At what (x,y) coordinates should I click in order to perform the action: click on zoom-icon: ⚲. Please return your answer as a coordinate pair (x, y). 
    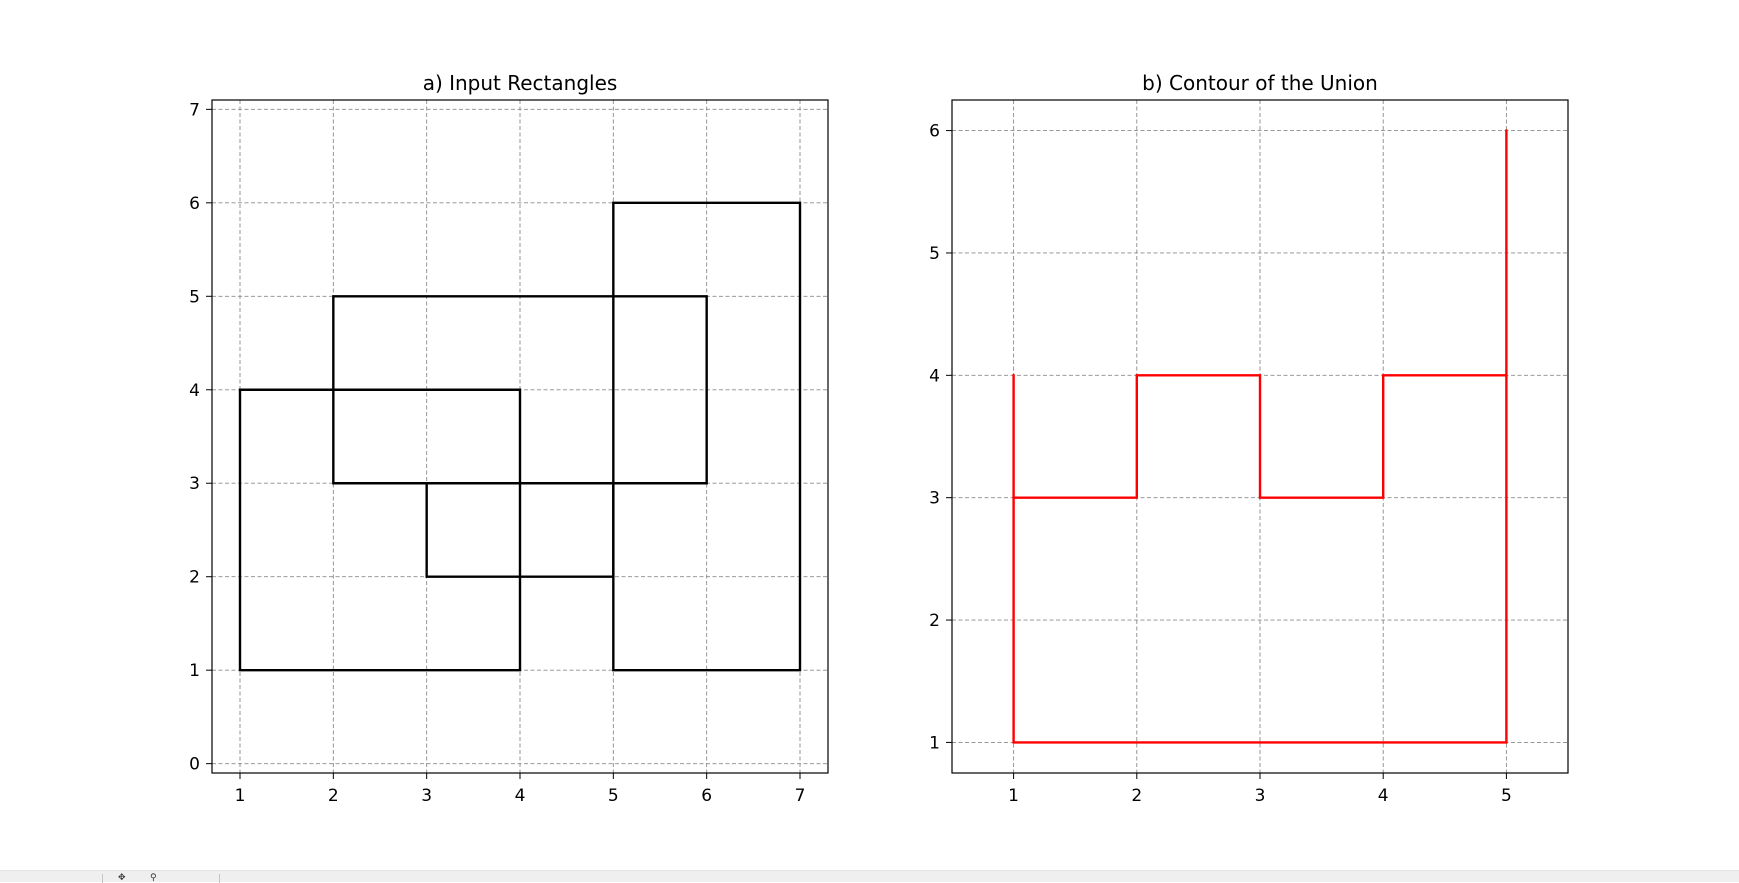
    Looking at the image, I should click on (153, 878).